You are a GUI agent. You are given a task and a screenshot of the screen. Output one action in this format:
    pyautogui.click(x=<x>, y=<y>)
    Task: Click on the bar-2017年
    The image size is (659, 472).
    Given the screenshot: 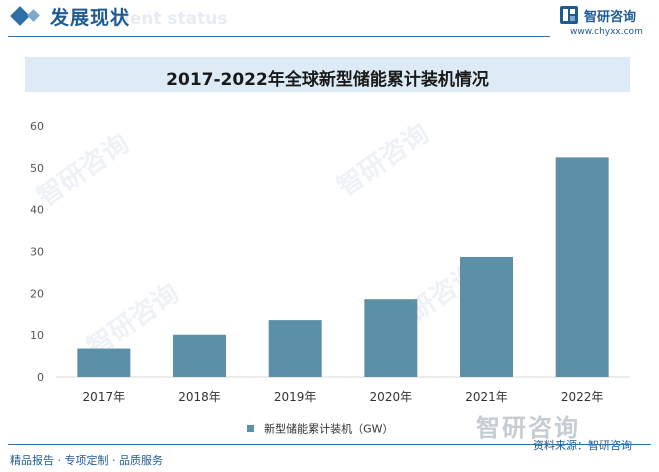 What is the action you would take?
    pyautogui.click(x=104, y=362)
    